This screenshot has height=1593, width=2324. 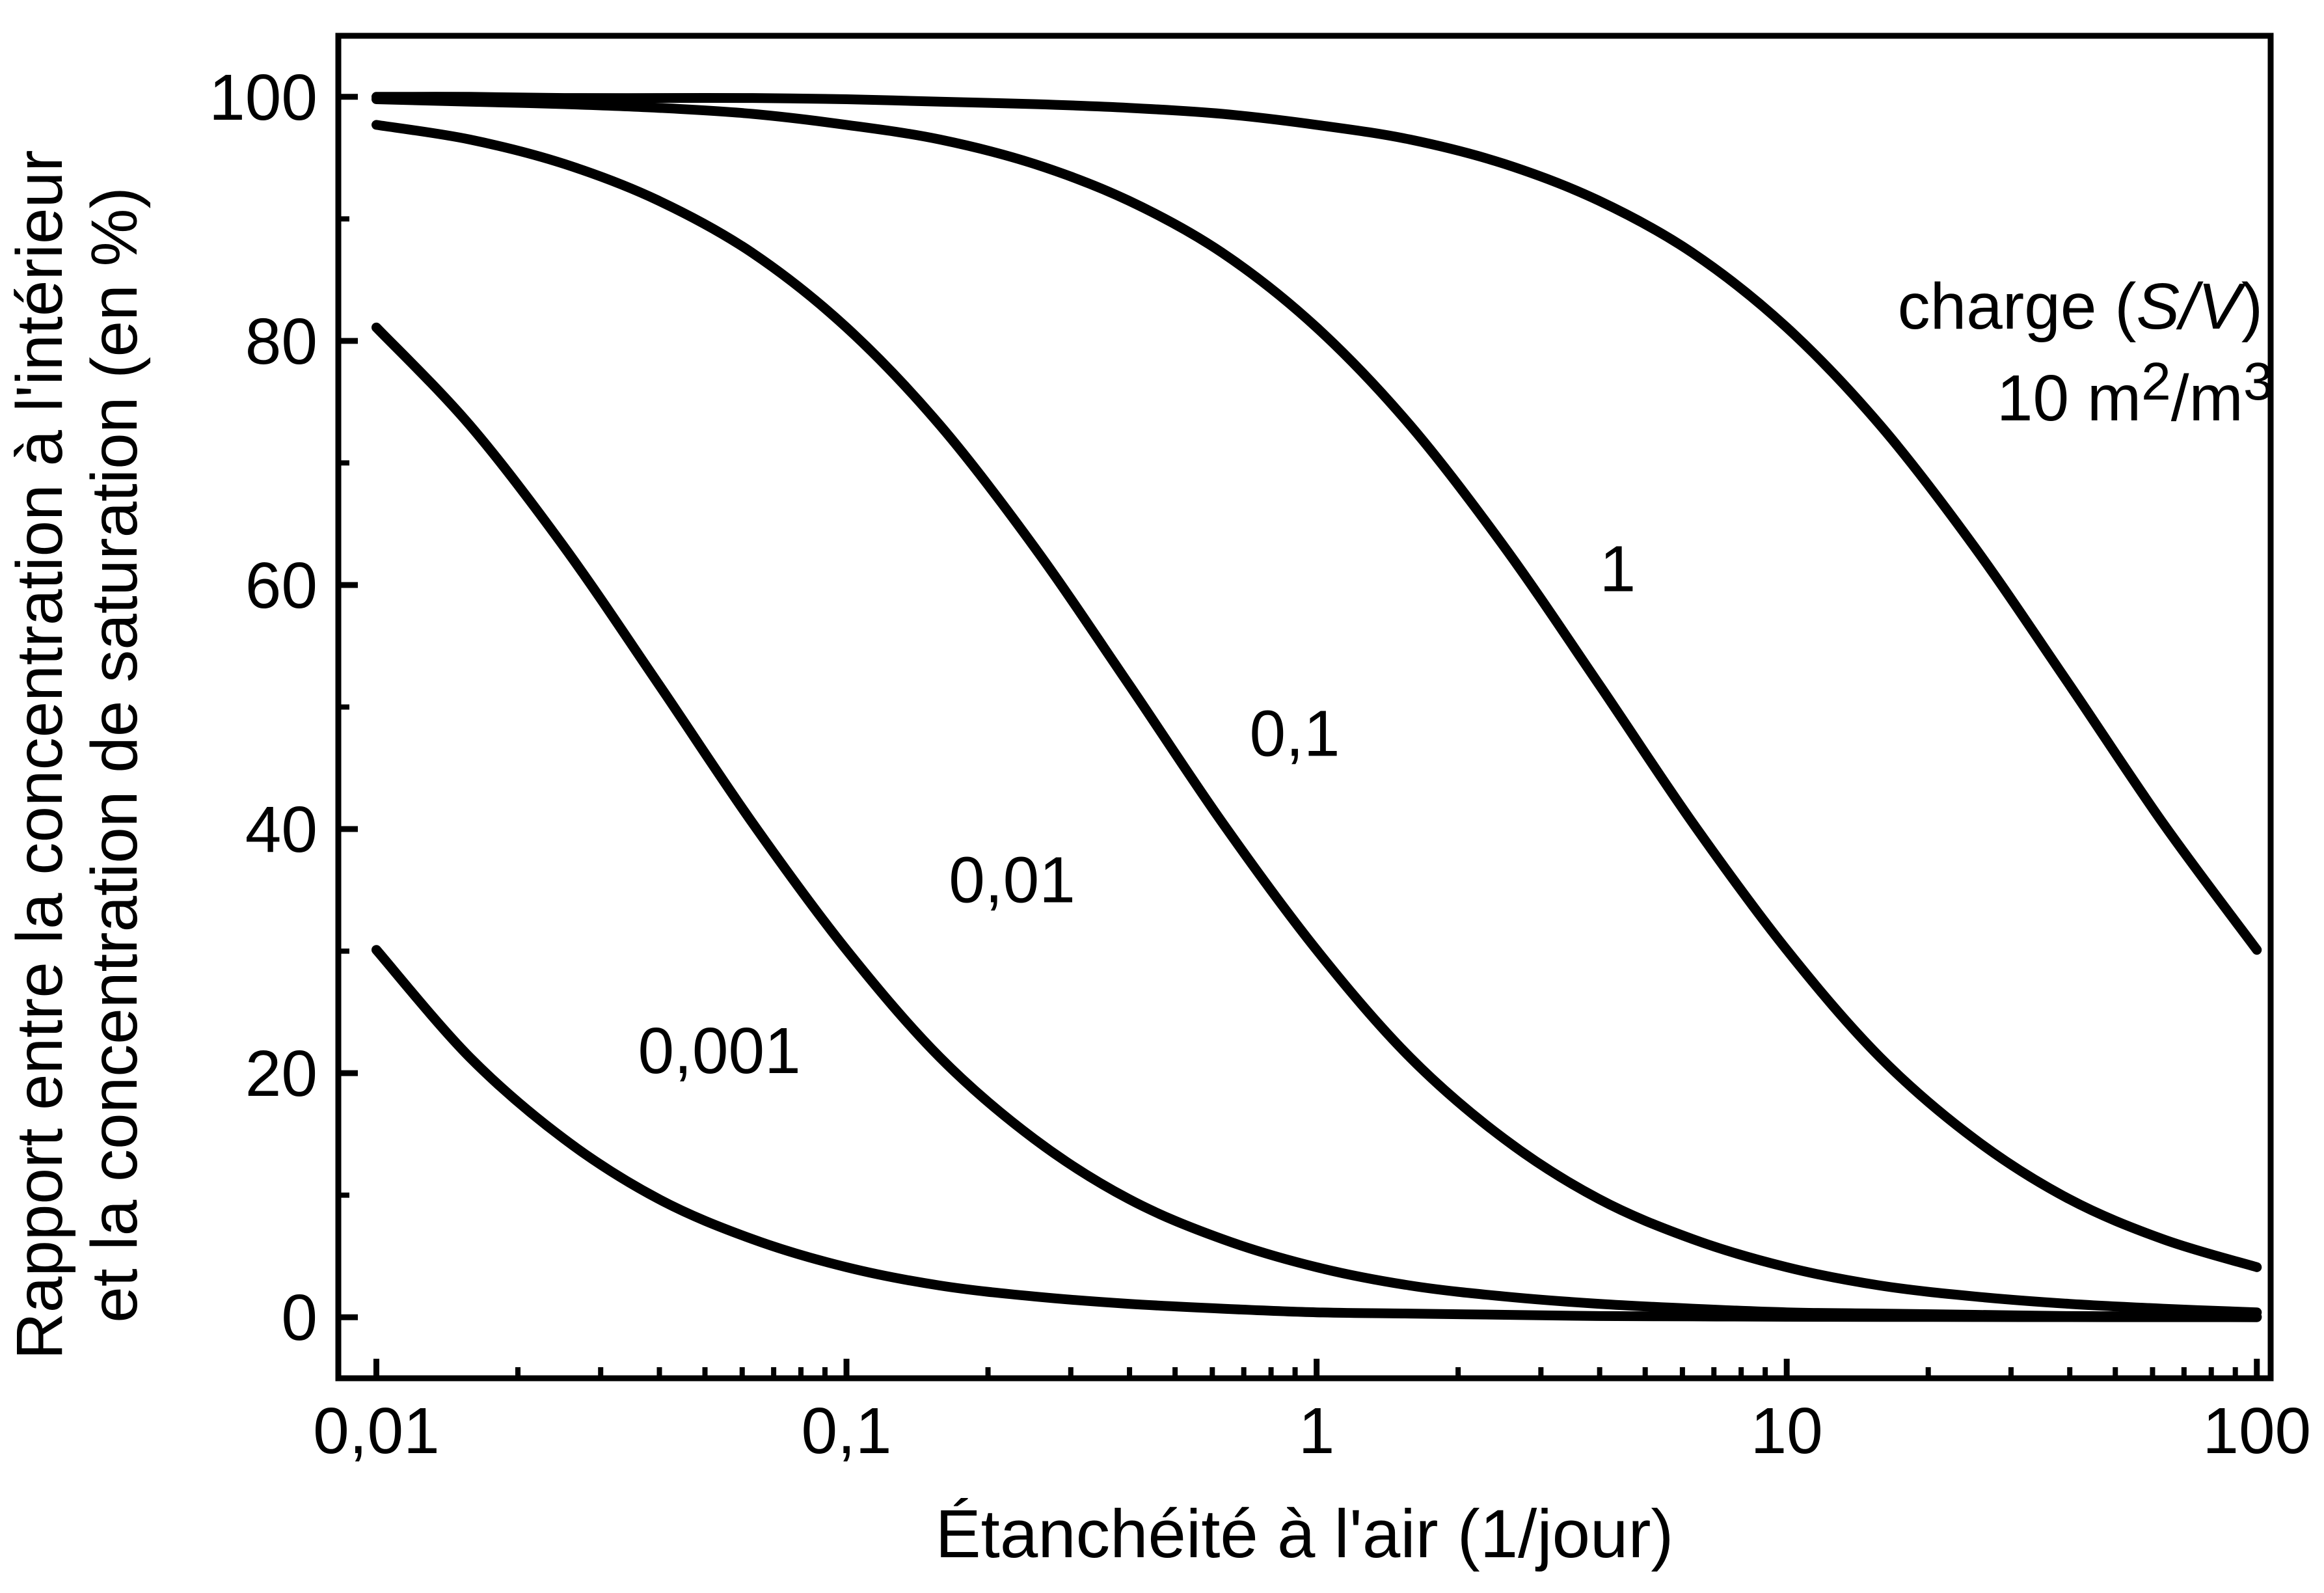 What do you see at coordinates (263, 97) in the screenshot?
I see `y-tick-label: 100` at bounding box center [263, 97].